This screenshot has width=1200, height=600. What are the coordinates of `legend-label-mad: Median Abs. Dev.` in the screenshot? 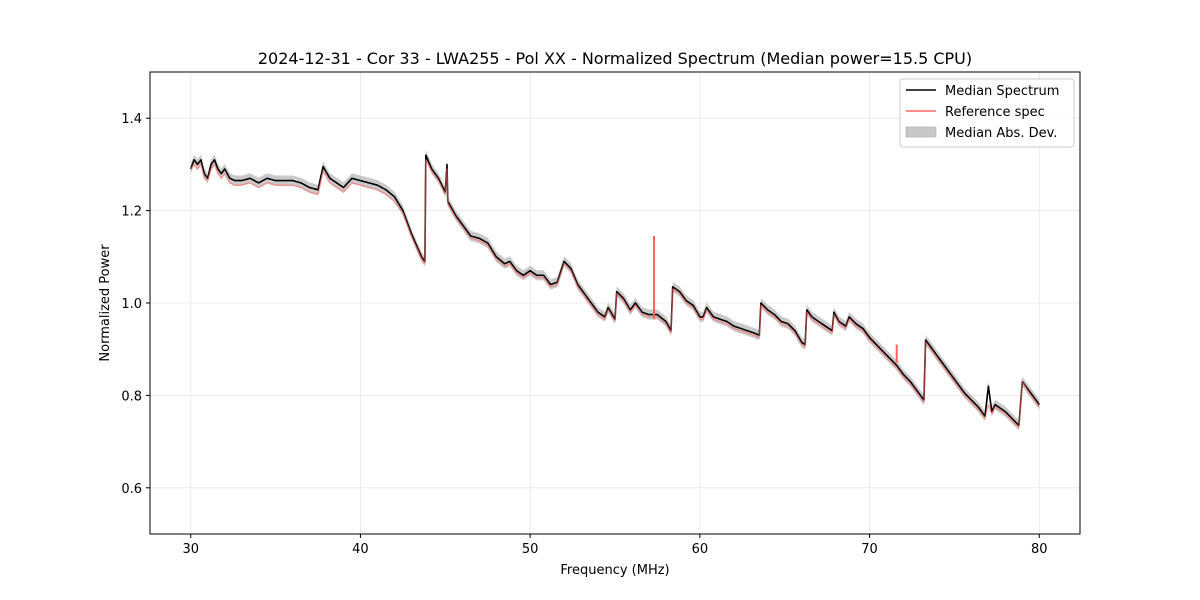 It's located at (1001, 133).